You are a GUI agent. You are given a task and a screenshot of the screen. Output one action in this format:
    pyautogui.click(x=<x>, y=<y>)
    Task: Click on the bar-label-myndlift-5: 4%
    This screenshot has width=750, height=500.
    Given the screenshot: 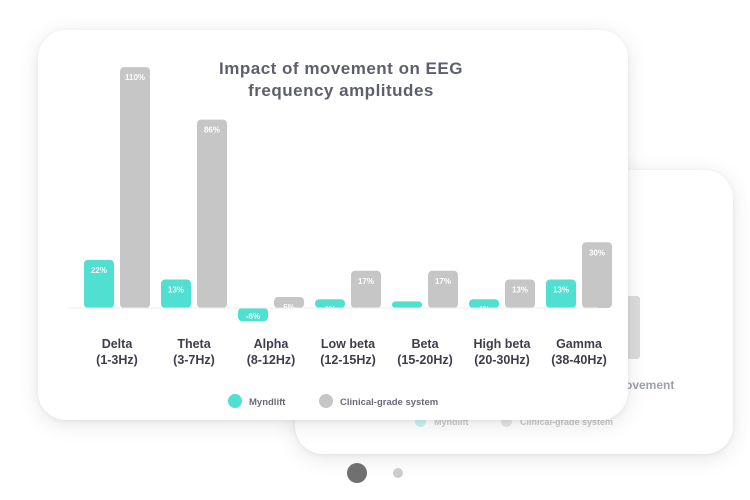 What is the action you would take?
    pyautogui.click(x=484, y=309)
    